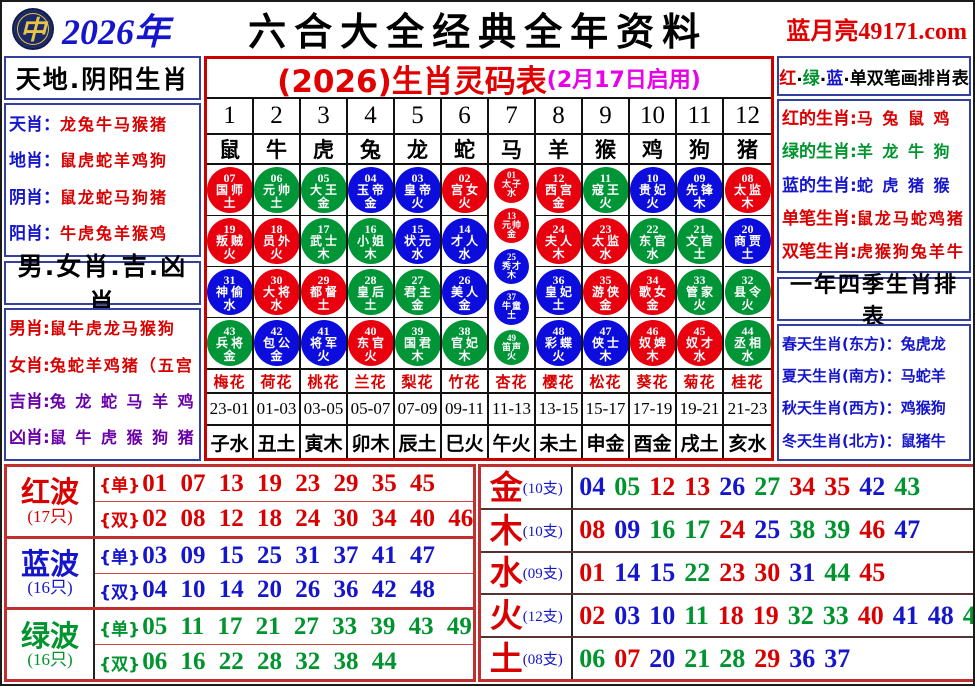 The height and width of the screenshot is (686, 975). I want to click on time-cell: 19-21, so click(700, 409).